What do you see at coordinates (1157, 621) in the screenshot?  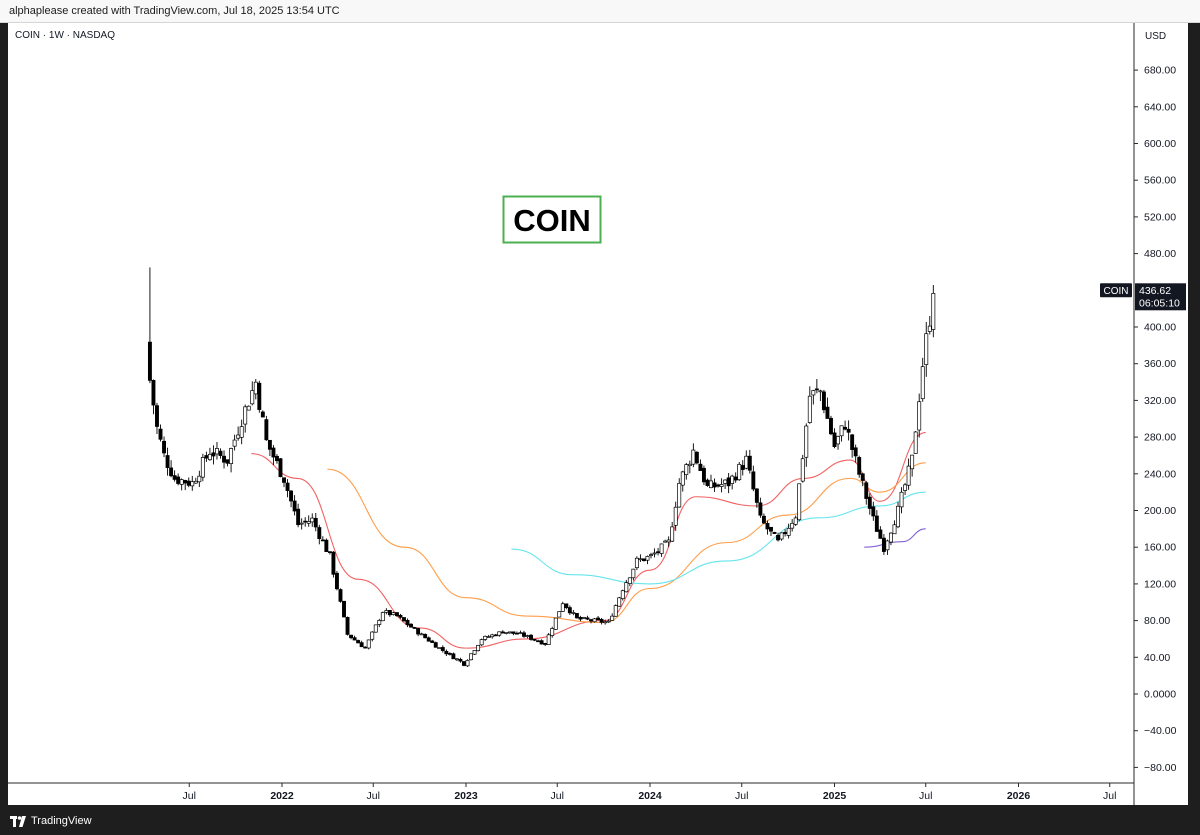 I see `y-tick-label: 80.00` at bounding box center [1157, 621].